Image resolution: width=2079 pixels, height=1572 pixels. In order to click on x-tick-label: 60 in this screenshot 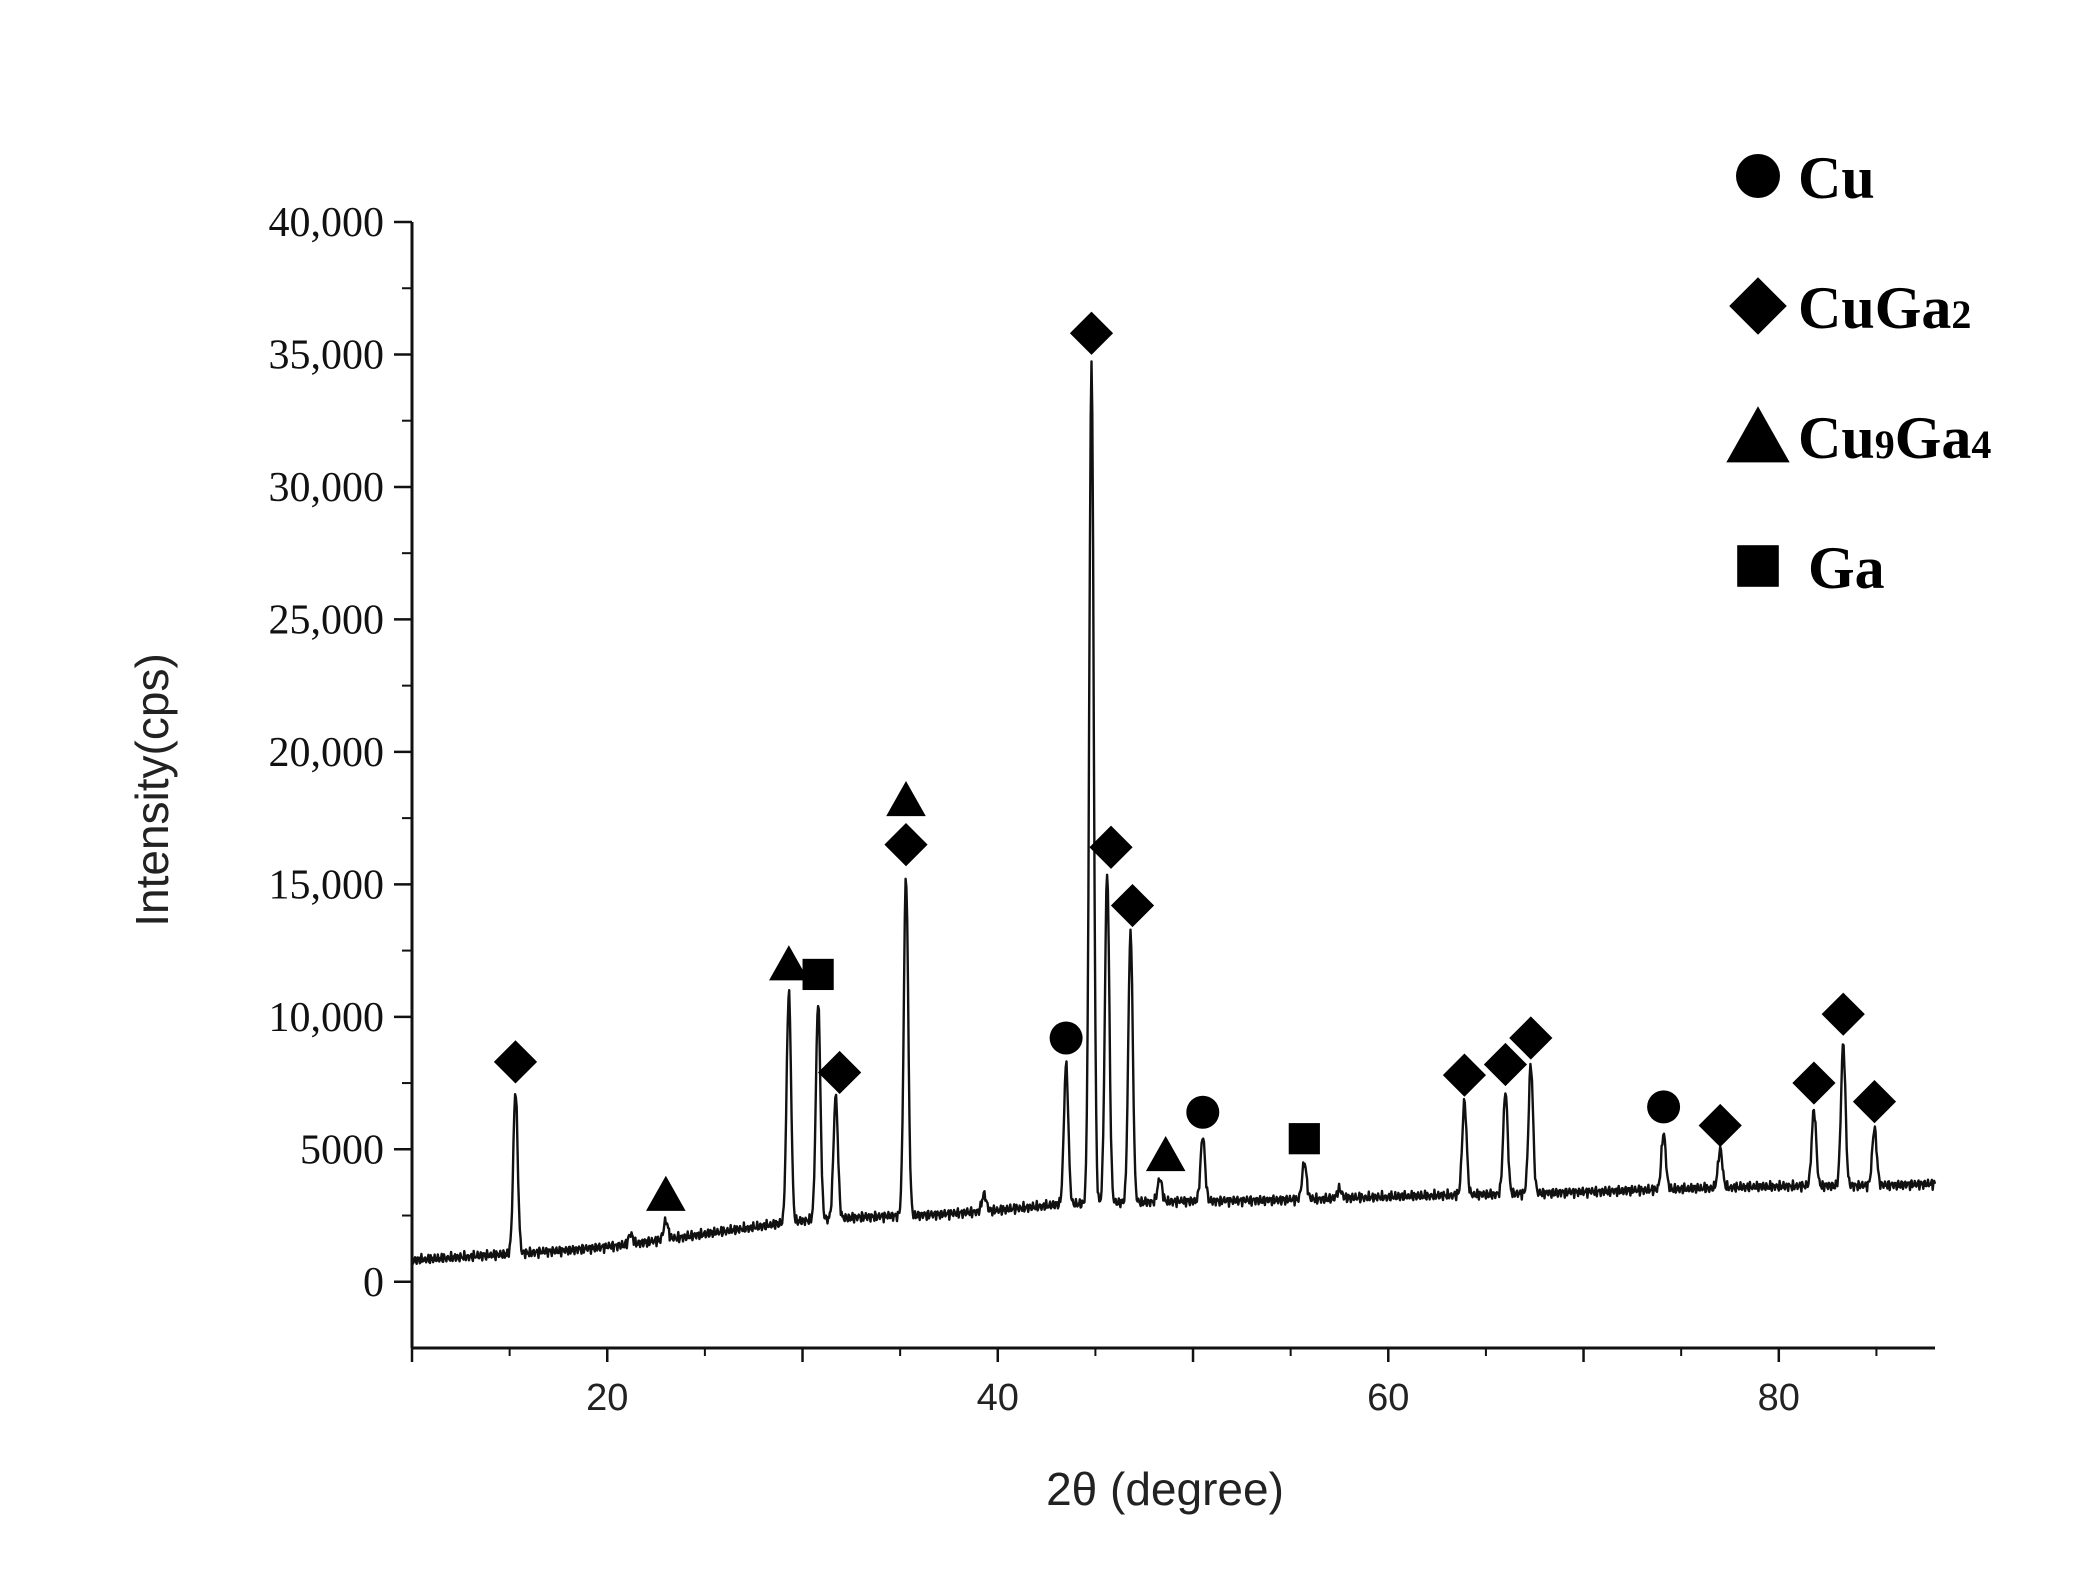, I will do `click(1388, 1398)`.